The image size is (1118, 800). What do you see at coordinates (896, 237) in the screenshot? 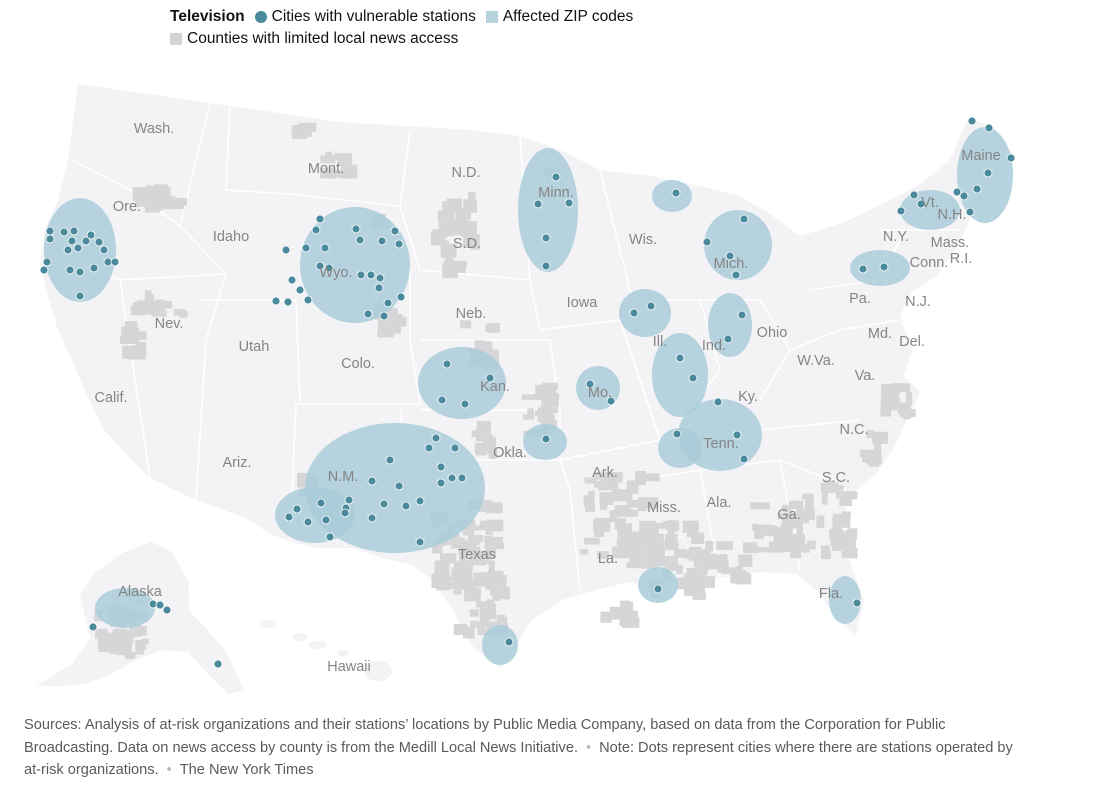
I see `state-label: N.Y.` at bounding box center [896, 237].